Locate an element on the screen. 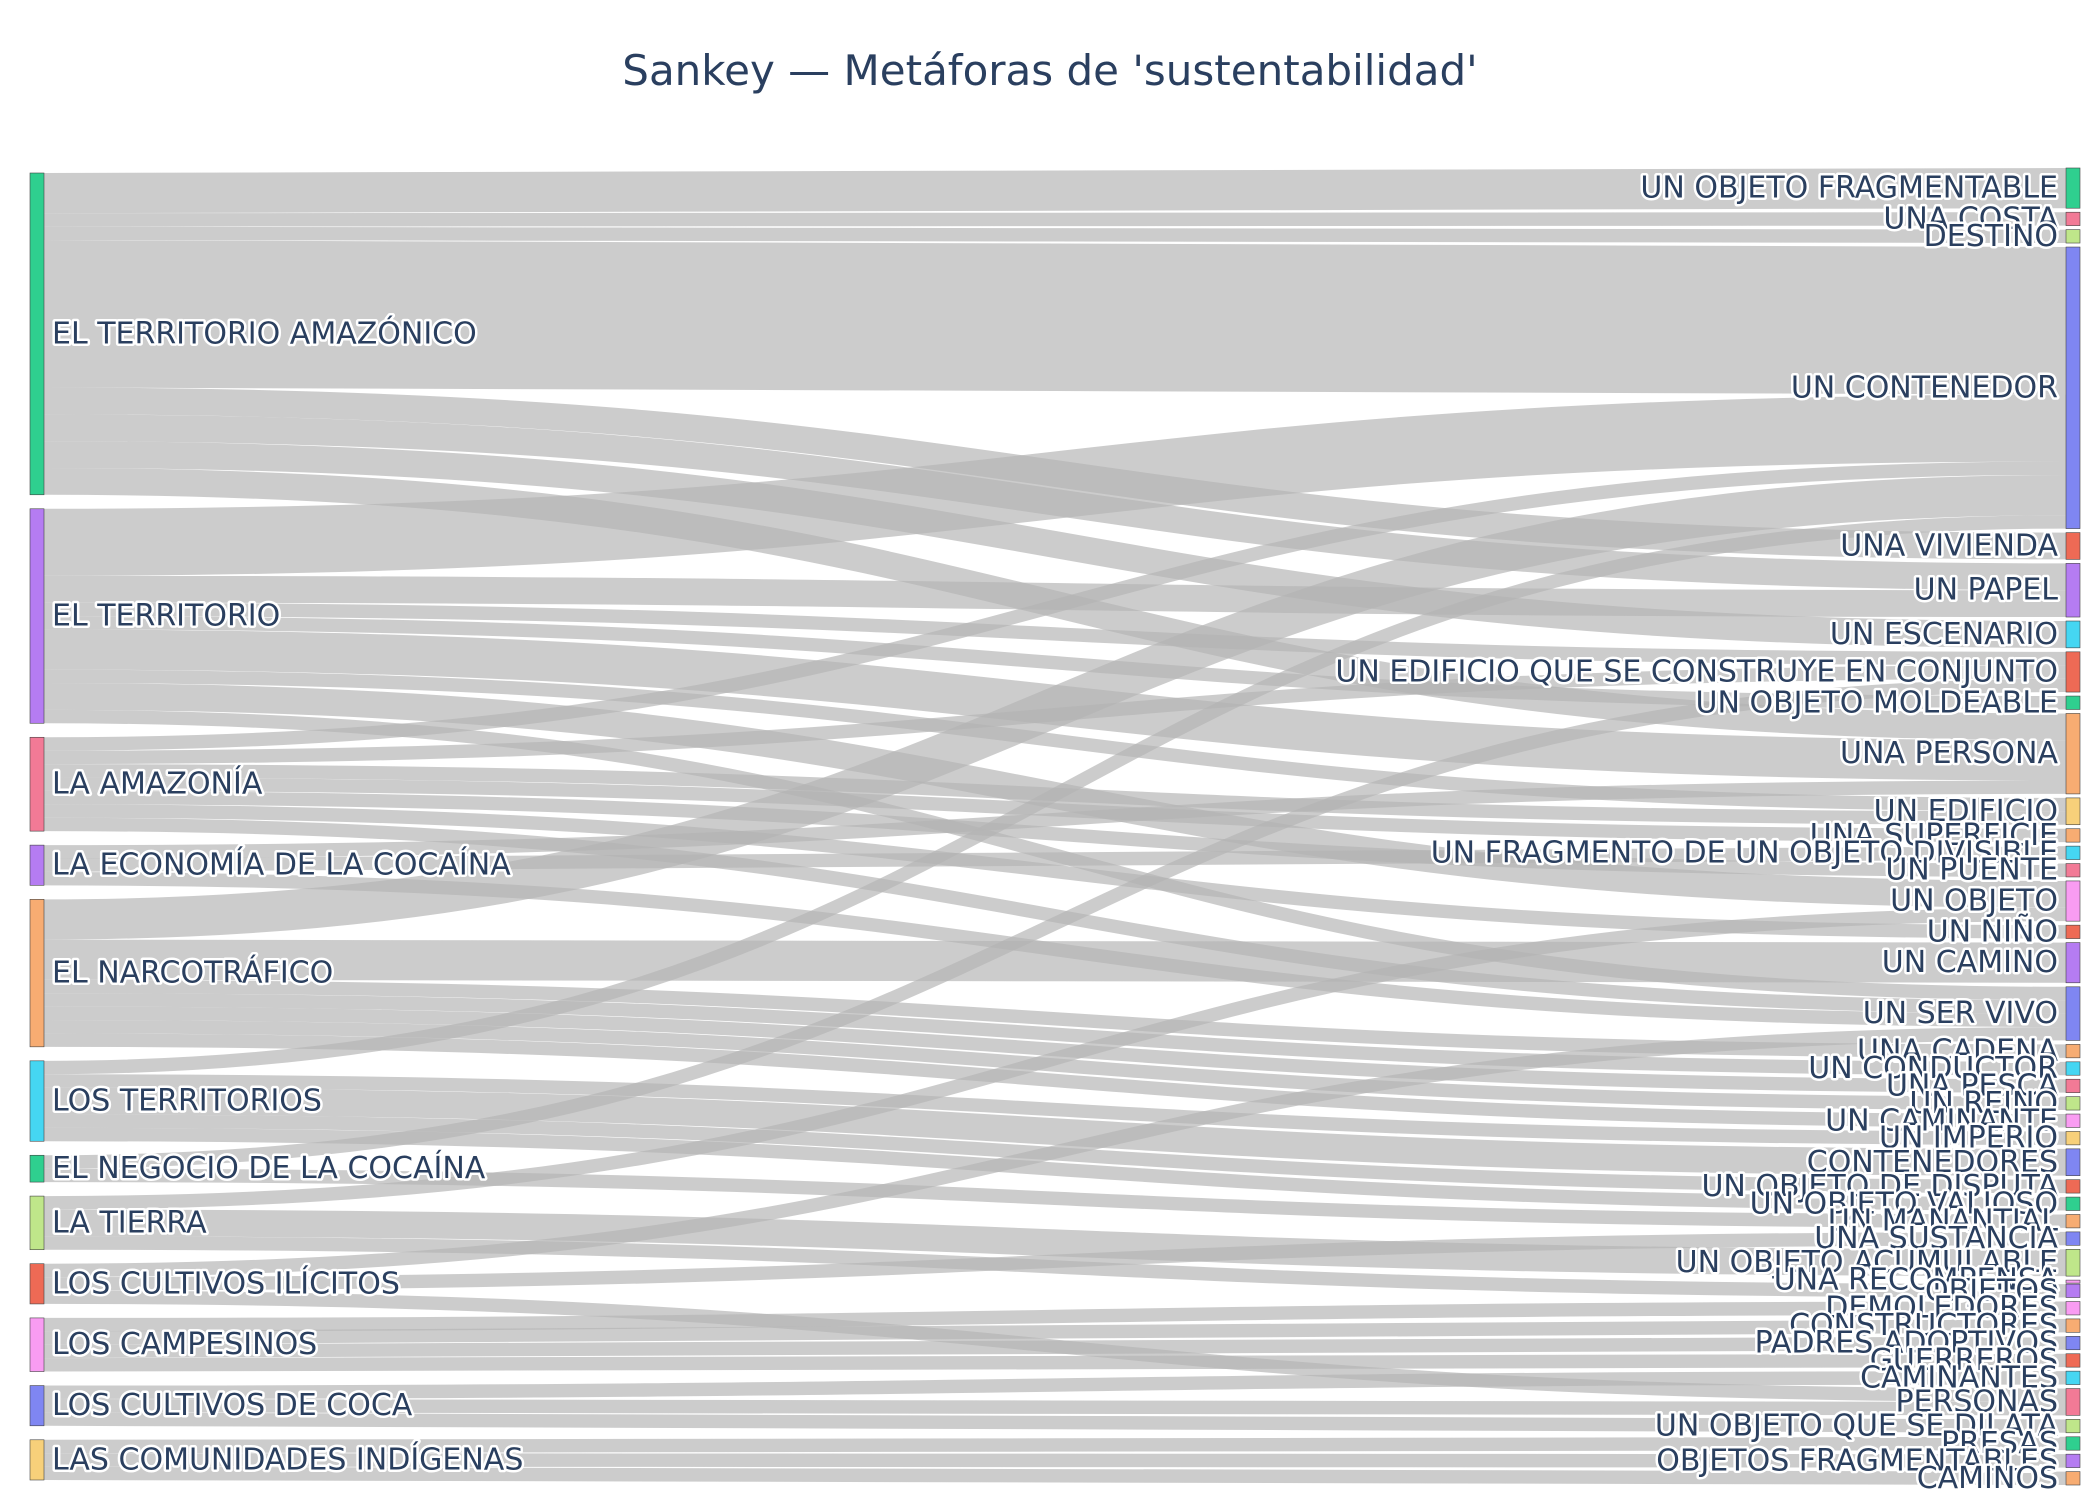 Image resolution: width=2100 pixels, height=1500 pixels. link-la-tierra-to-un-objeto-acumulable is located at coordinates (1055, 1243).